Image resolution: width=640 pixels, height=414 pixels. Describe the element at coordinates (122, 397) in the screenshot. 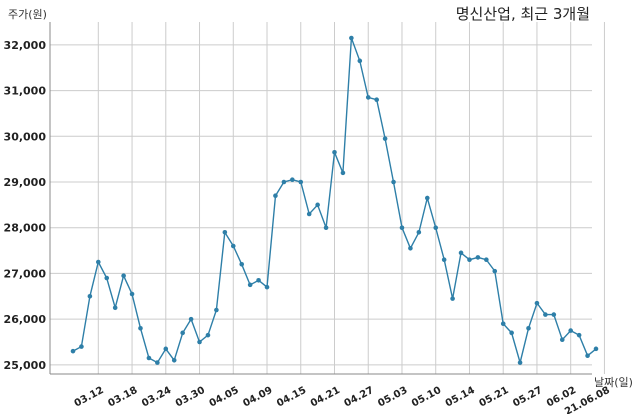

I see `x-tick-label: 03.18` at that location.